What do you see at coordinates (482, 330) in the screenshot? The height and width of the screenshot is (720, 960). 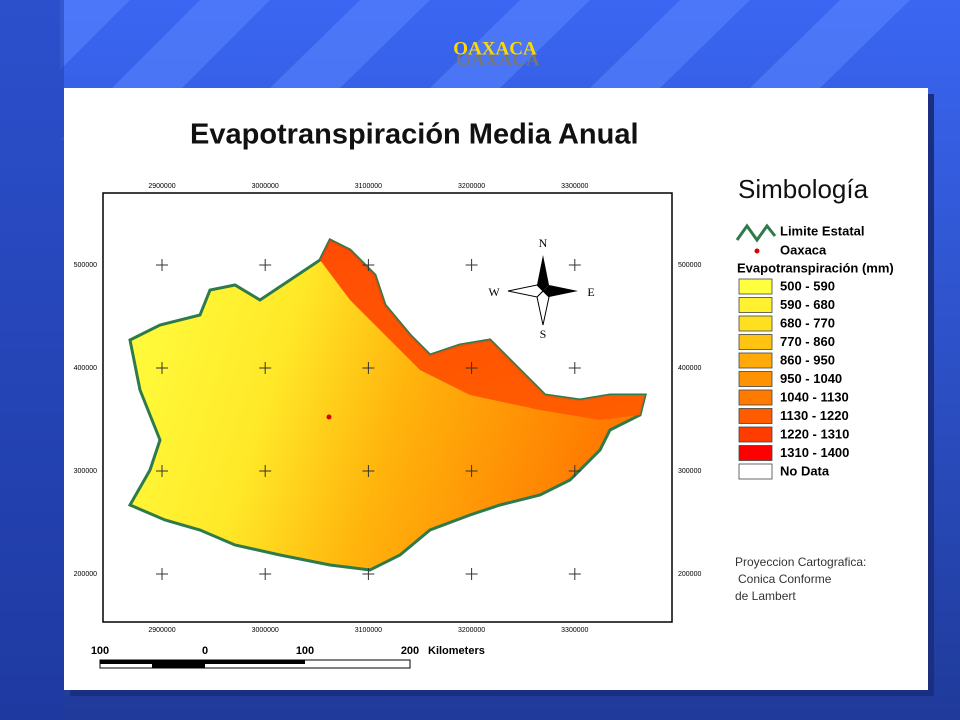 I see `high-zone` at bounding box center [482, 330].